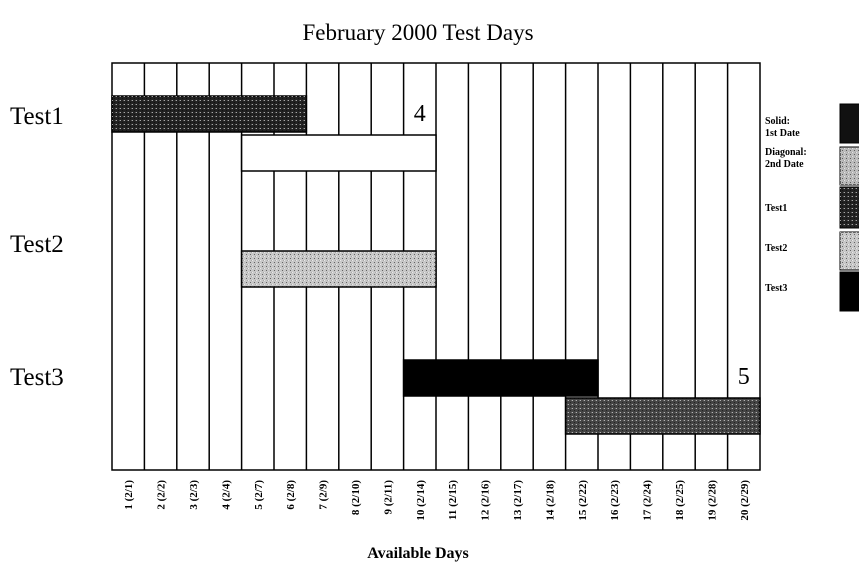 The width and height of the screenshot is (859, 567). I want to click on x-axis-label: Available Days, so click(417, 553).